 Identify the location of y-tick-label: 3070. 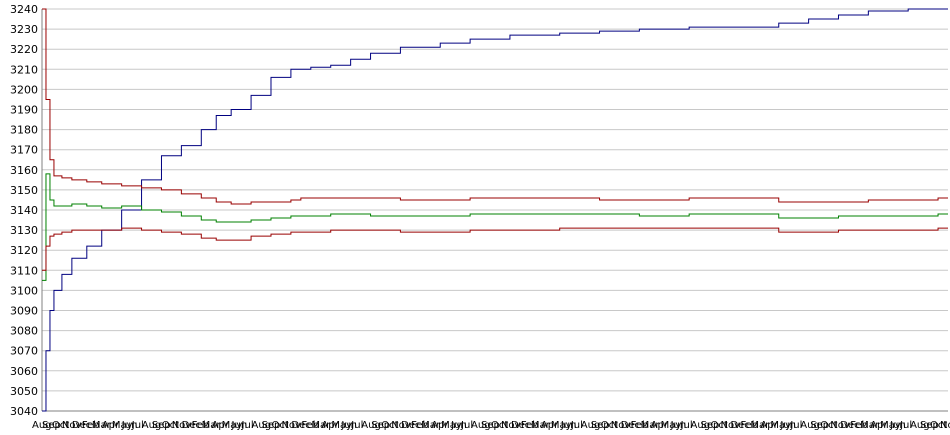
(24, 351).